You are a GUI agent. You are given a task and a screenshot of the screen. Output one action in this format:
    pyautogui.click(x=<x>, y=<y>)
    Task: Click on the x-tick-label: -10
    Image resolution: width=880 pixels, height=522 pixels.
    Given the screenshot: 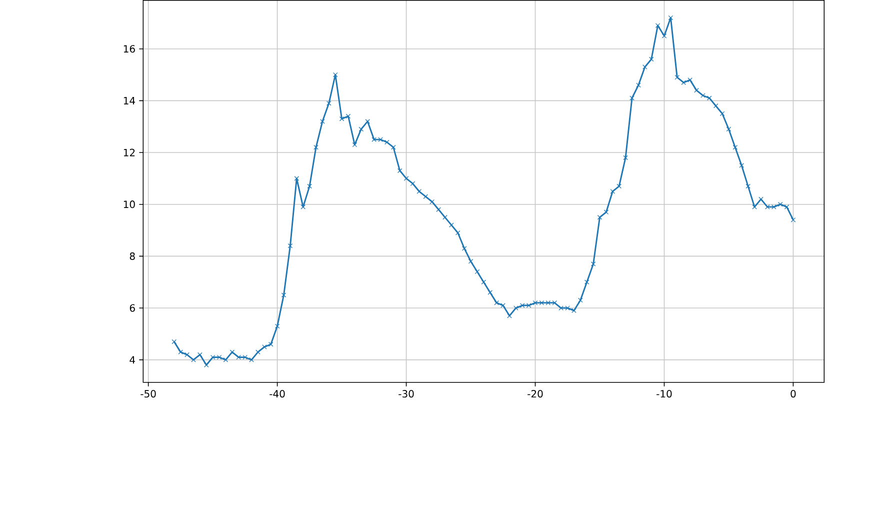 What is the action you would take?
    pyautogui.click(x=664, y=394)
    